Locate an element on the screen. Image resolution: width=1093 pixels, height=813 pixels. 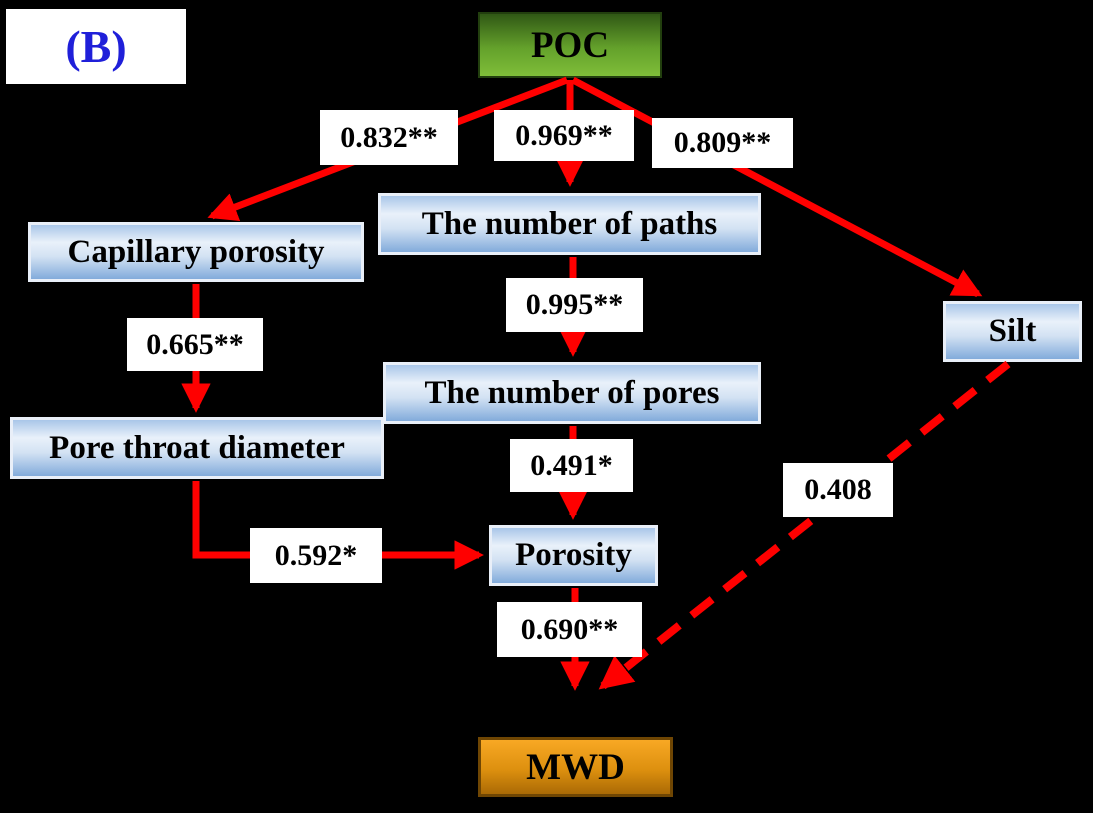
node-capillary-porosity: Capillary porosity is located at coordinates (196, 252).